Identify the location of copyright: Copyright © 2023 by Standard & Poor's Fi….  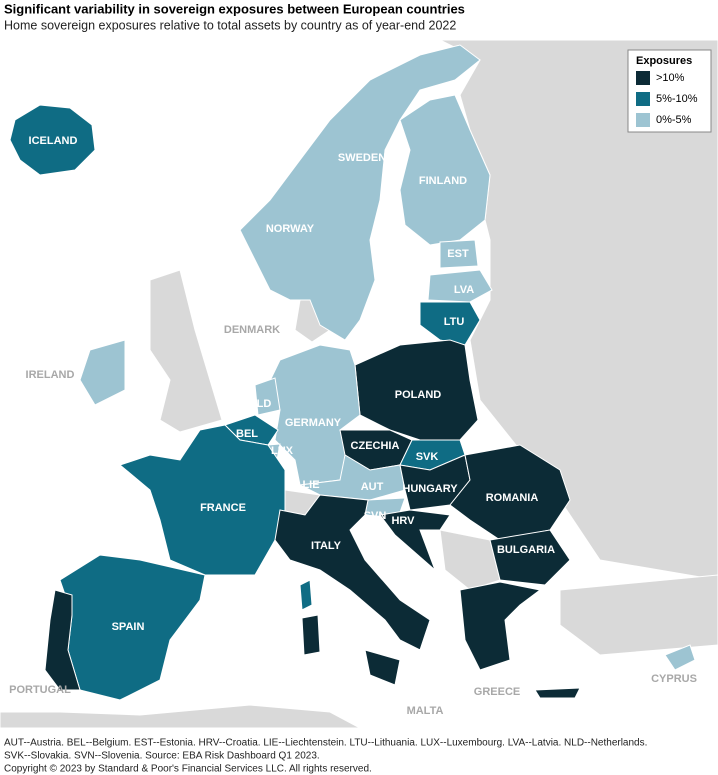
(188, 769).